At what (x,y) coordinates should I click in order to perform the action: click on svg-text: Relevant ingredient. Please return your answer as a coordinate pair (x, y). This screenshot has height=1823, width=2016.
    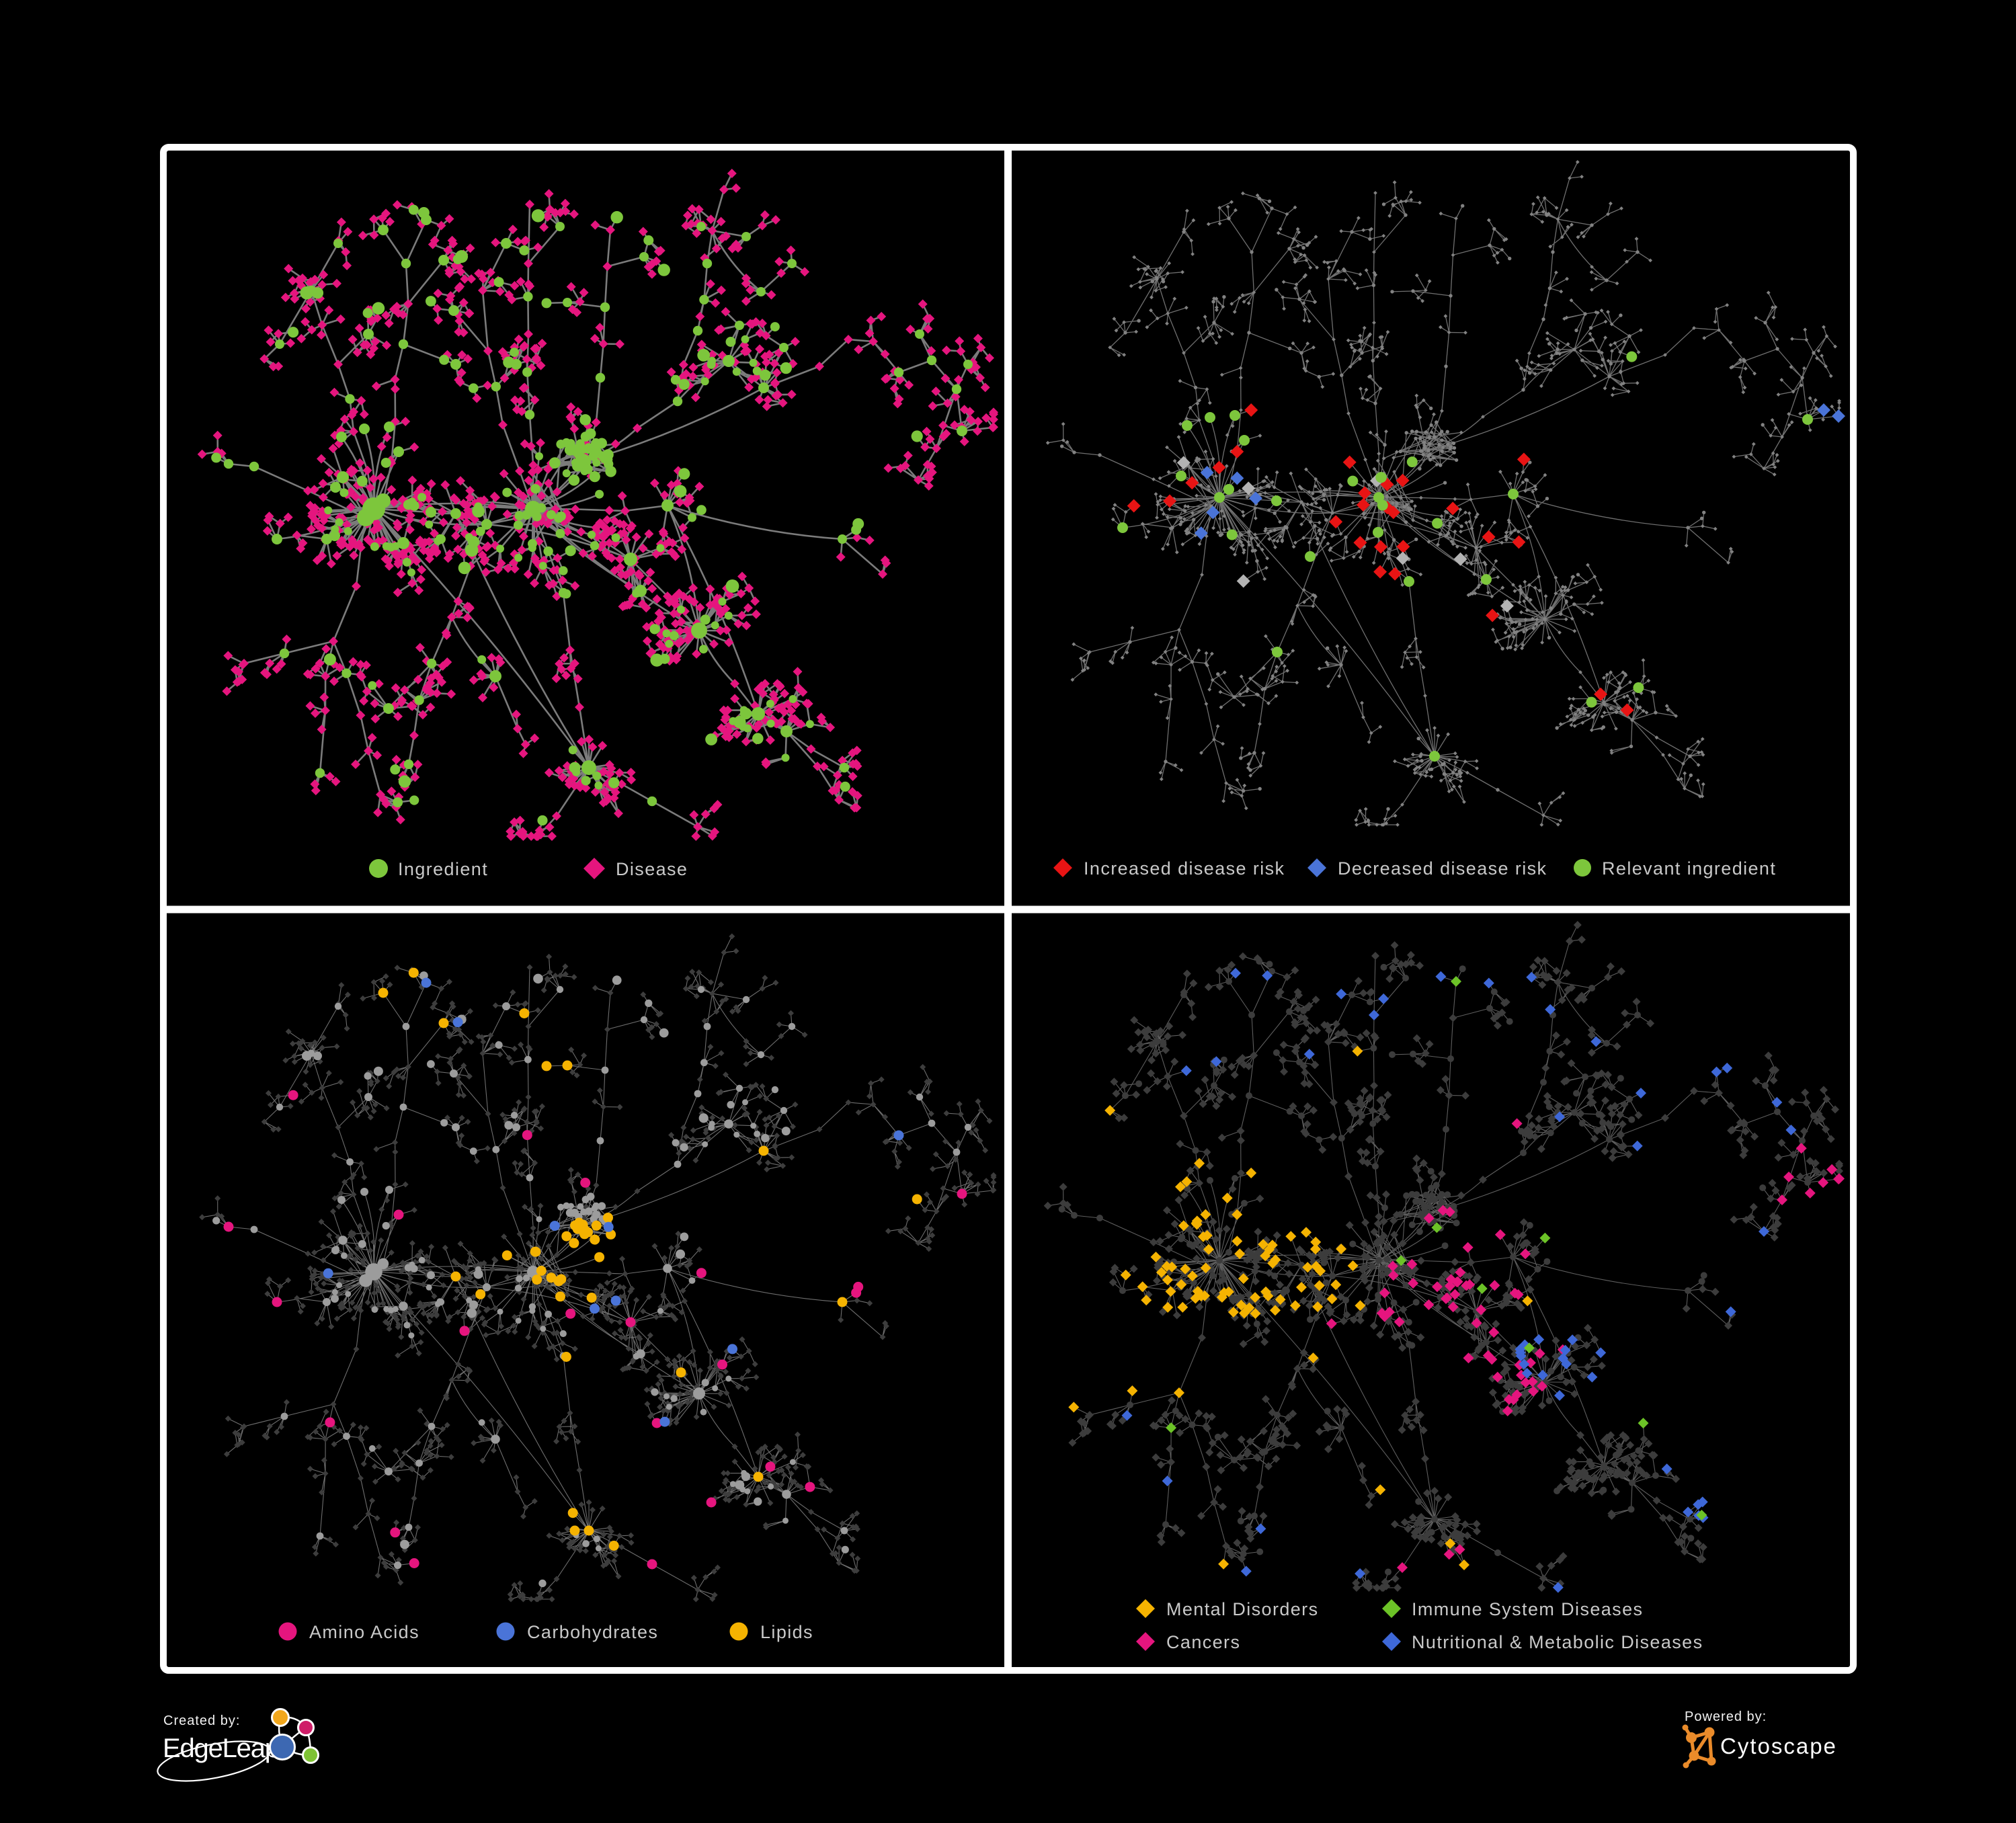
    Looking at the image, I should click on (1689, 868).